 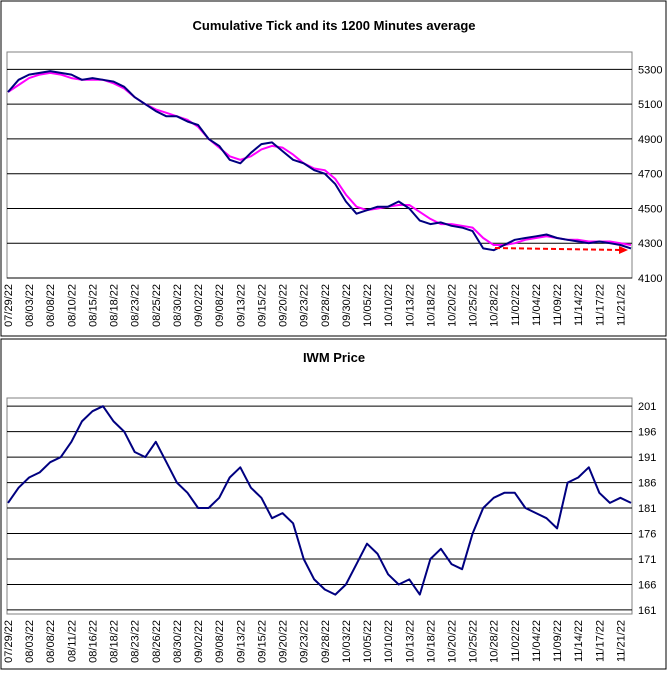 I want to click on x-tick-label: 08/15/22, so click(x=93, y=305).